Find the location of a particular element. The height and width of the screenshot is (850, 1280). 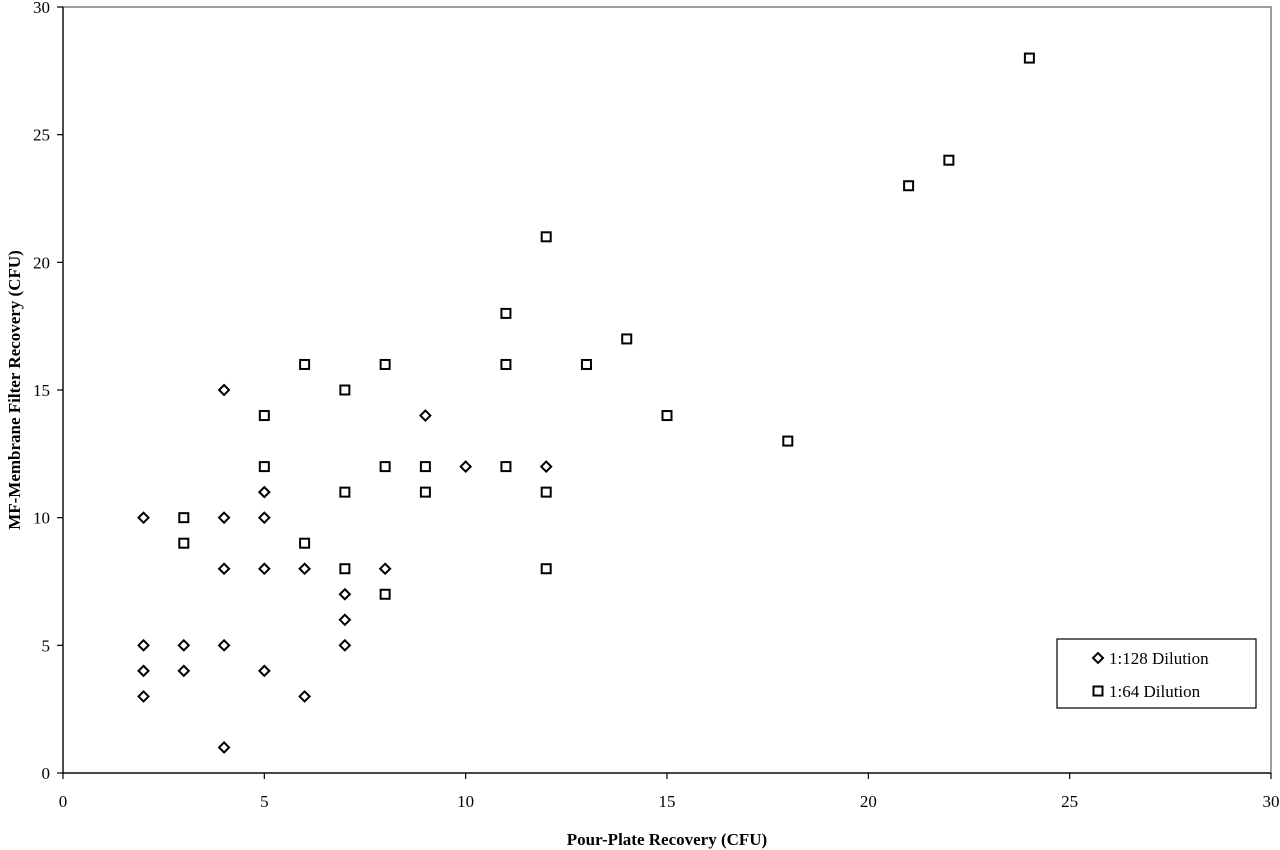

legend-diamond-icon is located at coordinates (1098, 658).